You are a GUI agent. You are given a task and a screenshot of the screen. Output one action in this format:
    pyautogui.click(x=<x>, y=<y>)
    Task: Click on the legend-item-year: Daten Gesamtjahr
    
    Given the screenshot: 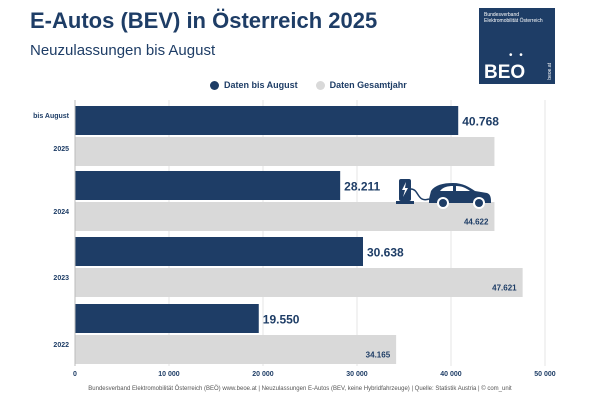 What is the action you would take?
    pyautogui.click(x=361, y=85)
    